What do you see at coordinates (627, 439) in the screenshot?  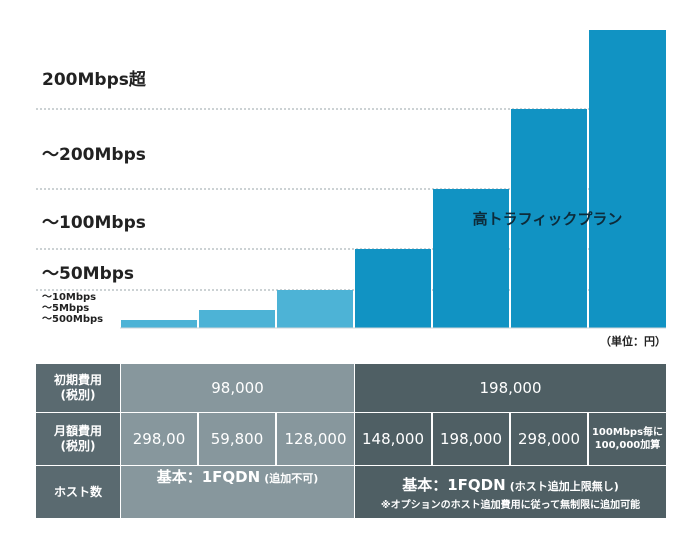 I see `monthly-cost-7: 100Mbps毎に 100,000加算` at bounding box center [627, 439].